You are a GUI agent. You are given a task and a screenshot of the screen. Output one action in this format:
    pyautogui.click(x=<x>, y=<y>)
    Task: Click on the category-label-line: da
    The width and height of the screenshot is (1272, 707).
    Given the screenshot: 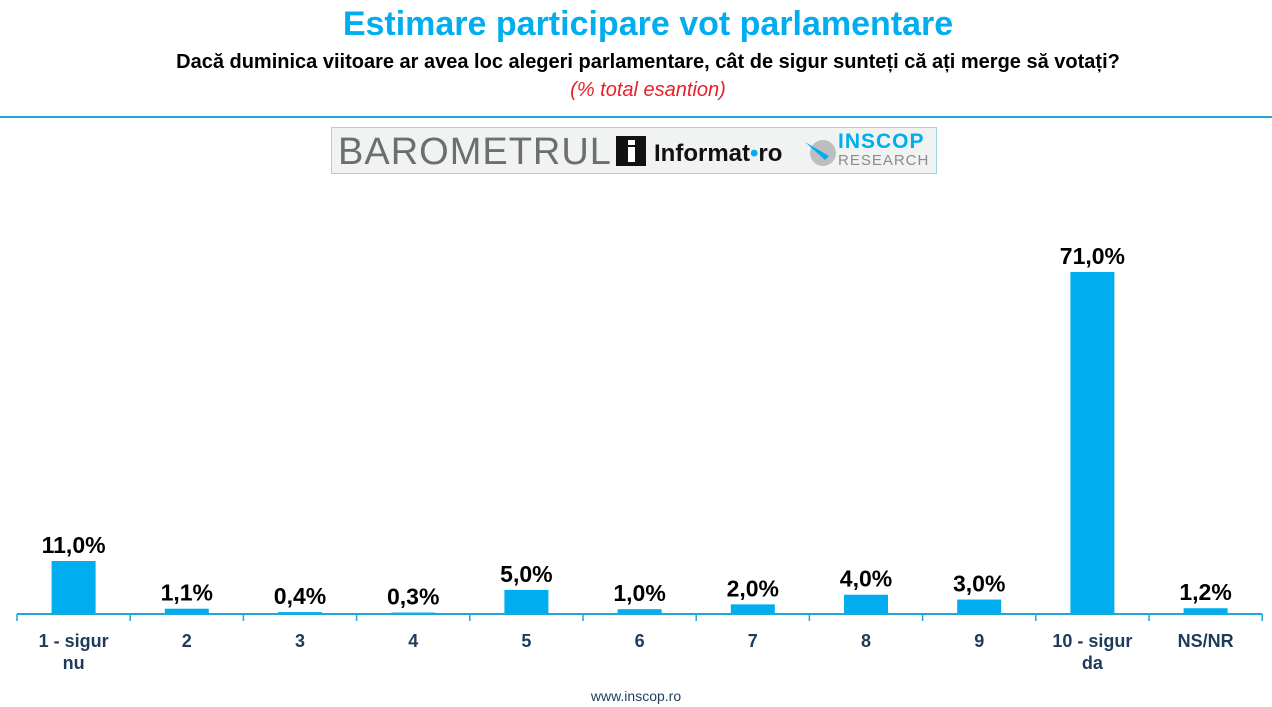 What is the action you would take?
    pyautogui.click(x=1093, y=663)
    